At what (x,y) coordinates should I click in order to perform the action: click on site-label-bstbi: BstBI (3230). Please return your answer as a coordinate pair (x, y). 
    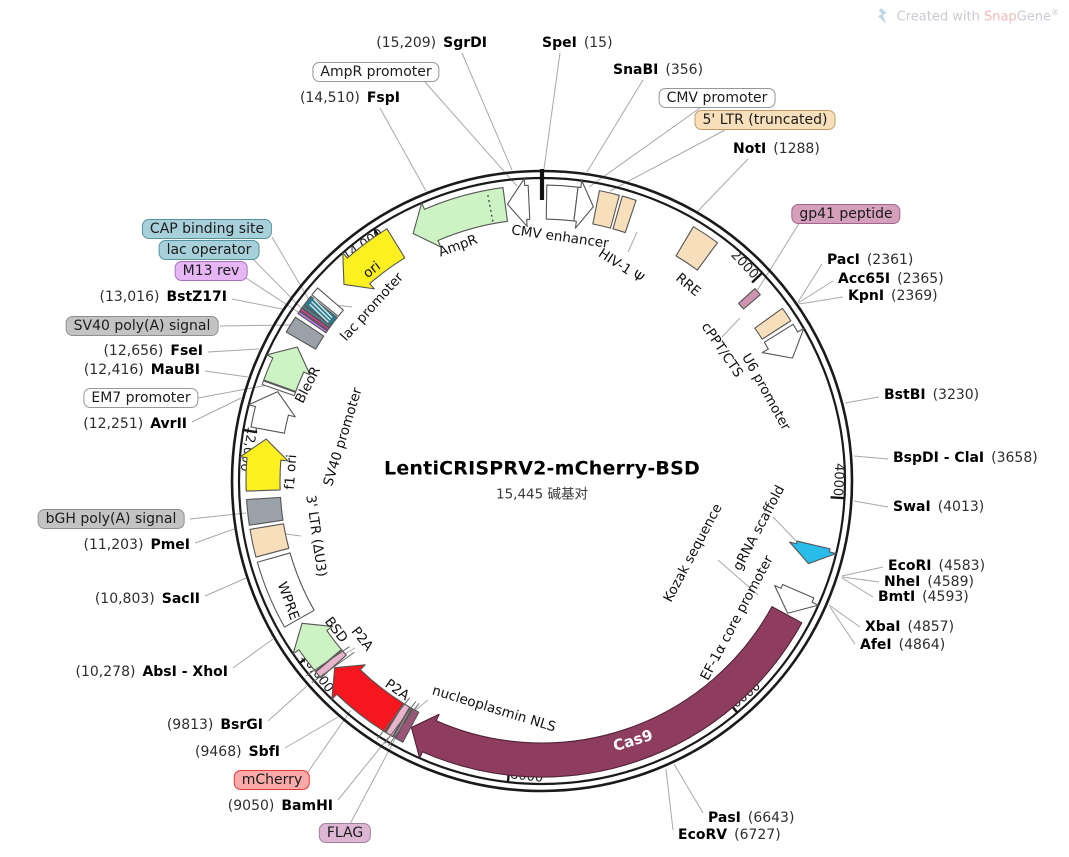
    Looking at the image, I should click on (931, 395).